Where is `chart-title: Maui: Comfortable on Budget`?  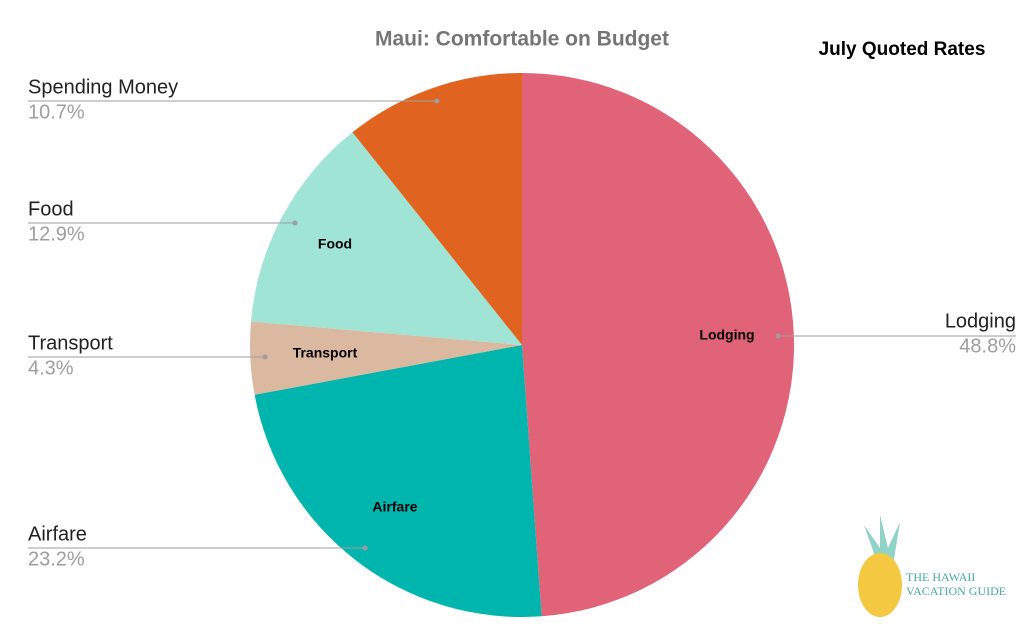 chart-title: Maui: Comfortable on Budget is located at coordinates (522, 39).